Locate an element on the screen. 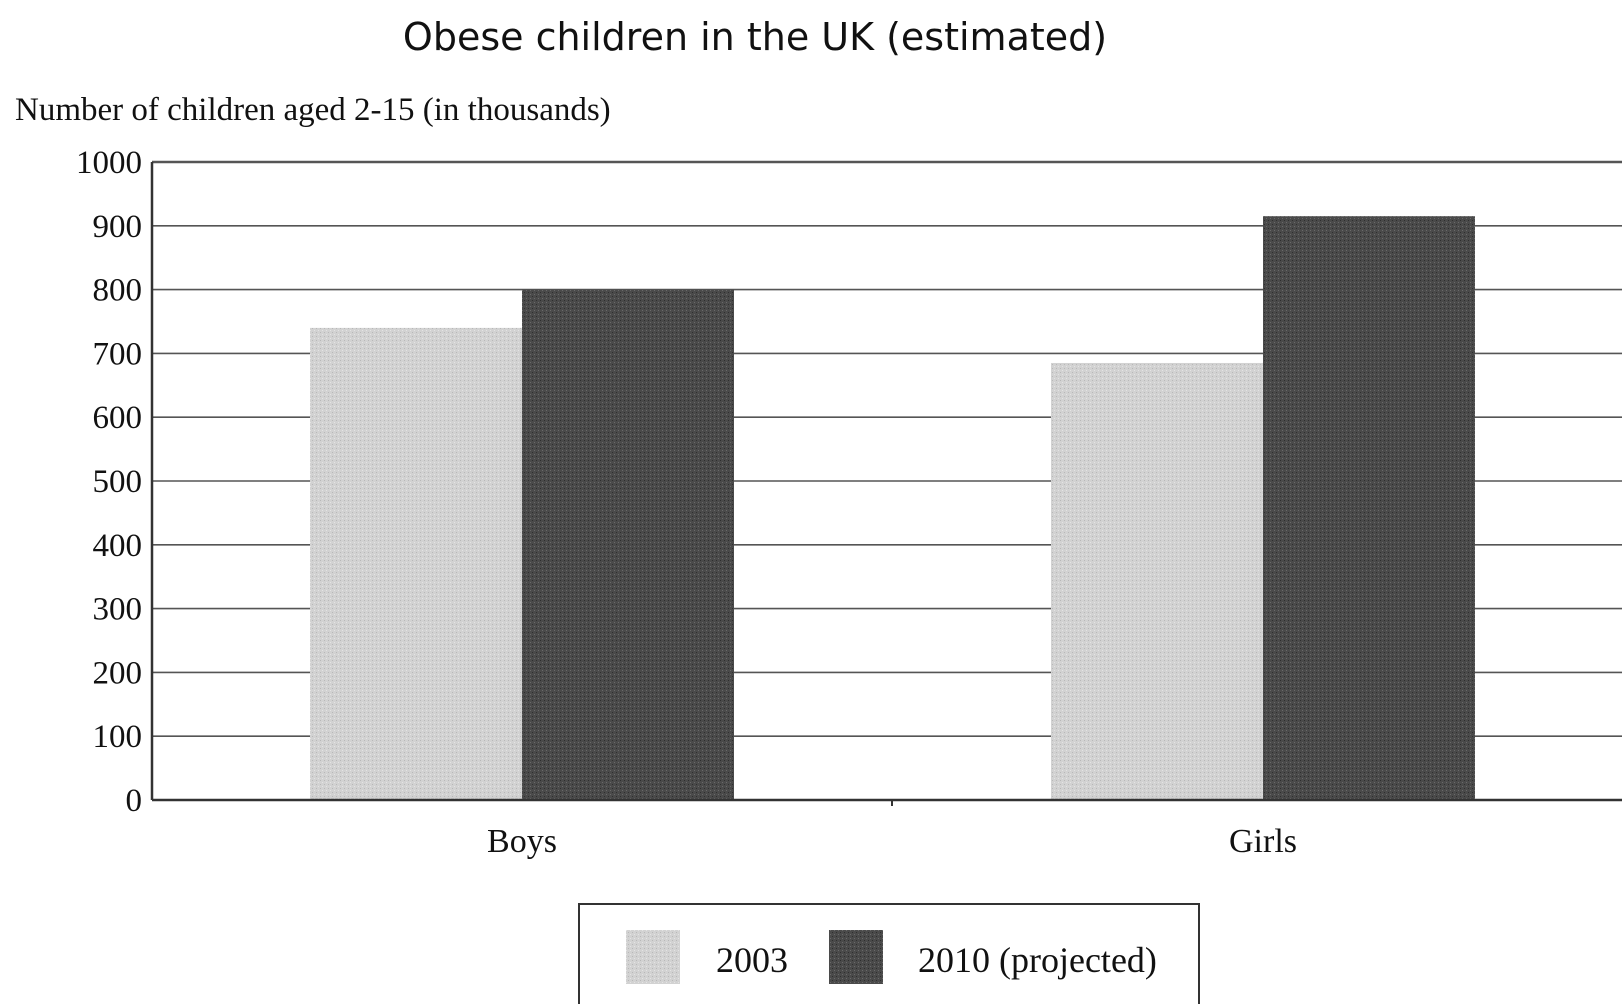 Image resolution: width=1622 pixels, height=1004 pixels. y-tick-label: 500 is located at coordinates (118, 482).